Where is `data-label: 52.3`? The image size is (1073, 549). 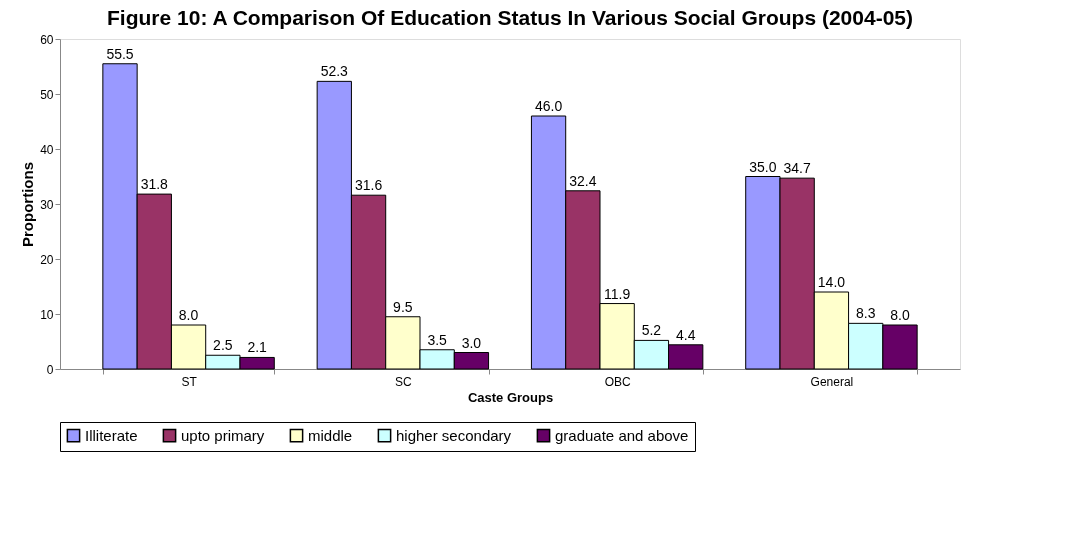 data-label: 52.3 is located at coordinates (334, 71).